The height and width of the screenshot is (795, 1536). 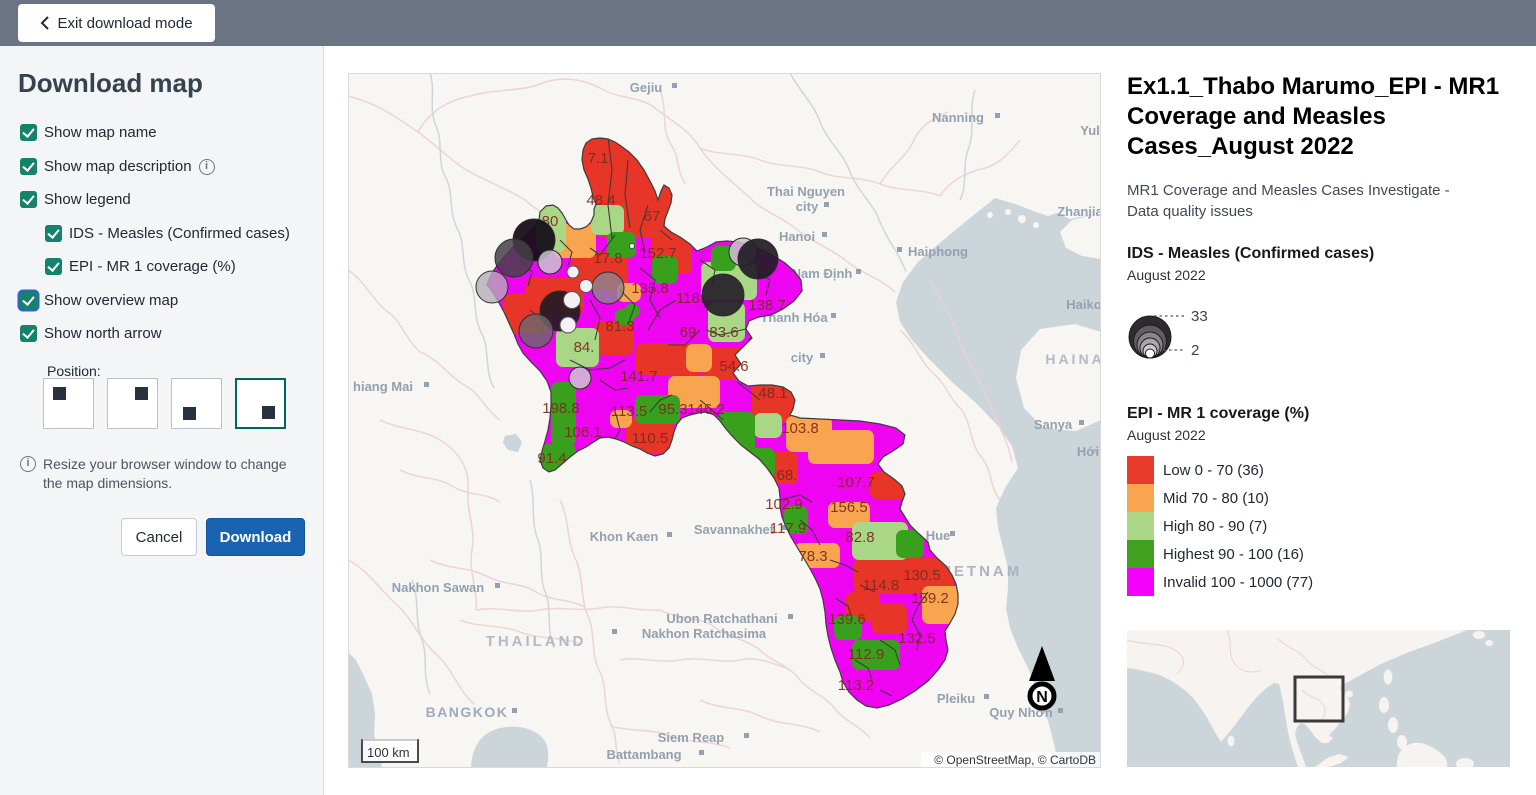 I want to click on svg-text: 139.6, so click(x=847, y=619).